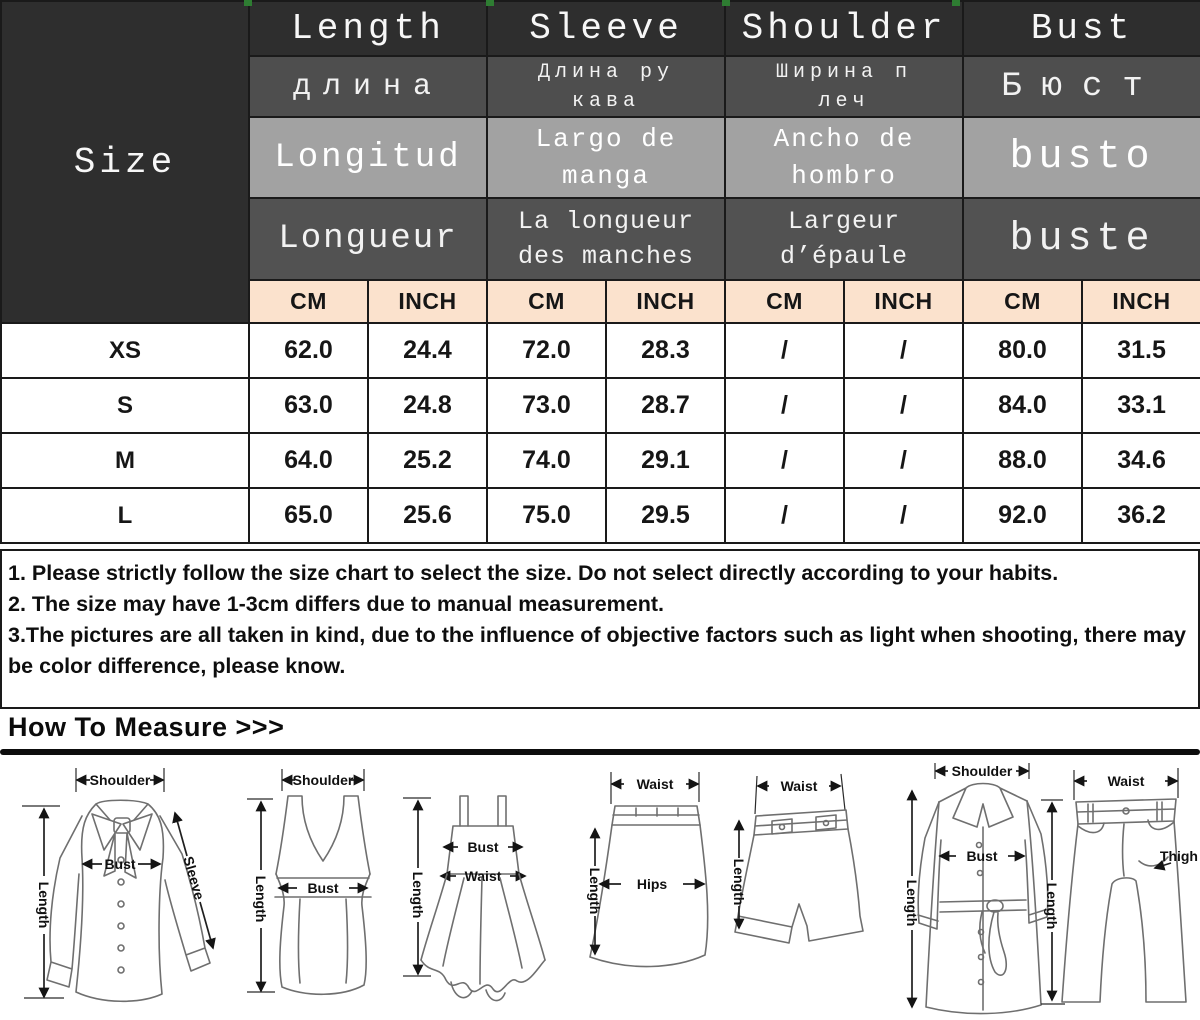 This screenshot has width=1200, height=1020. I want to click on data-cell: 29.1, so click(665, 460).